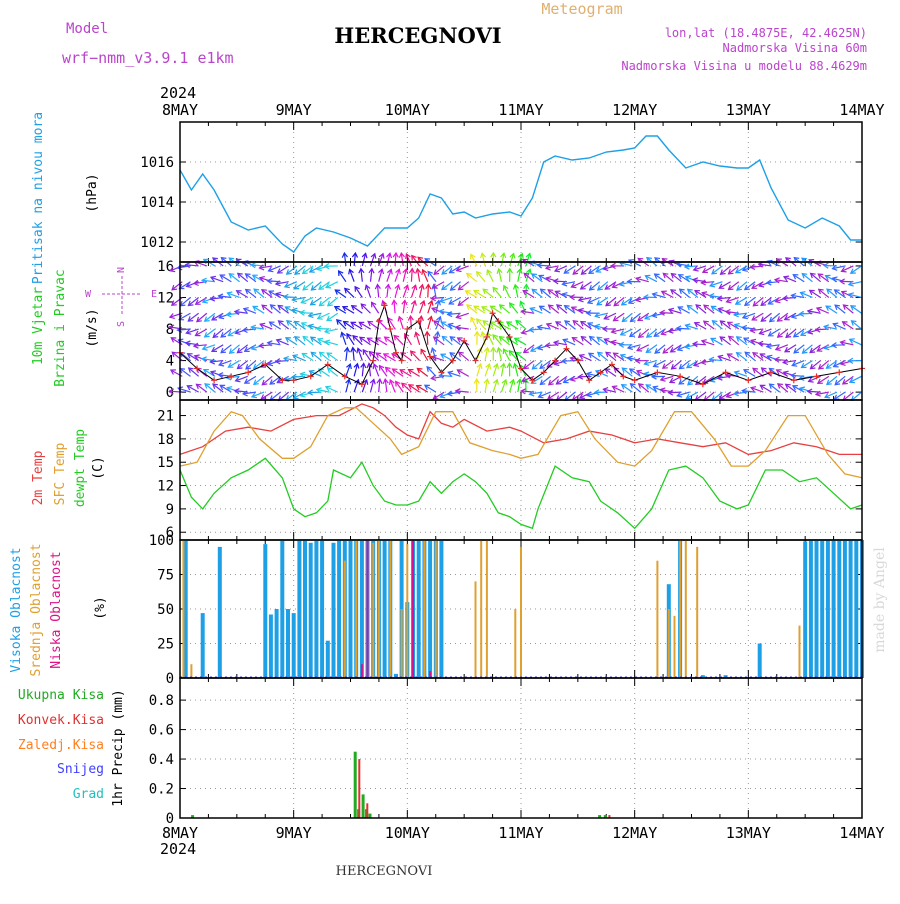 Image resolution: width=900 pixels, height=904 pixels. What do you see at coordinates (165, 463) in the screenshot?
I see `ytick-label: 15` at bounding box center [165, 463].